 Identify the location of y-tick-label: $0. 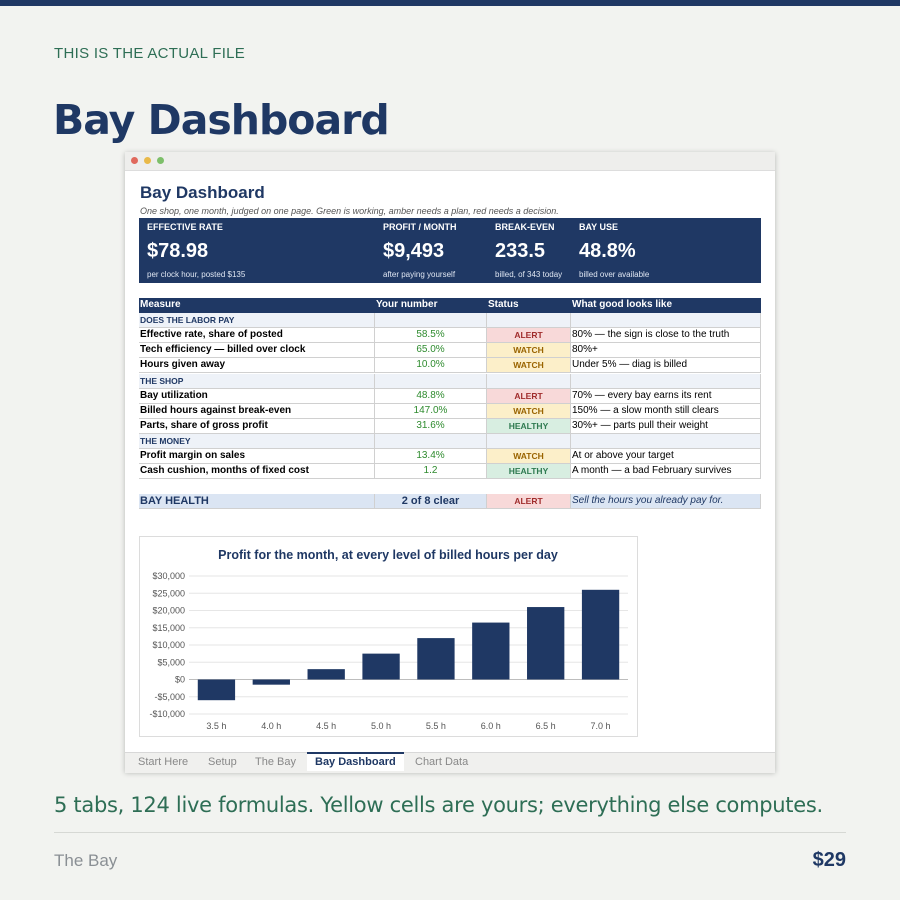
(180, 680).